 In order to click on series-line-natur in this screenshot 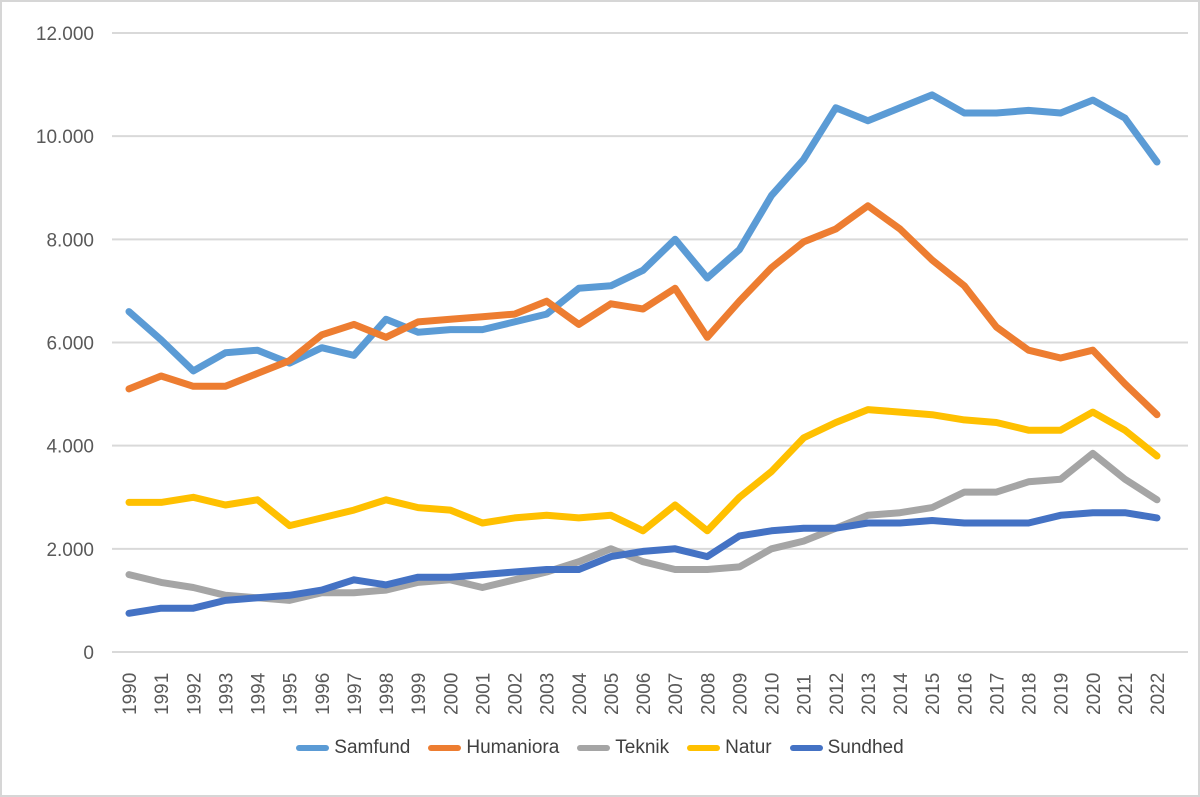, I will do `click(643, 470)`.